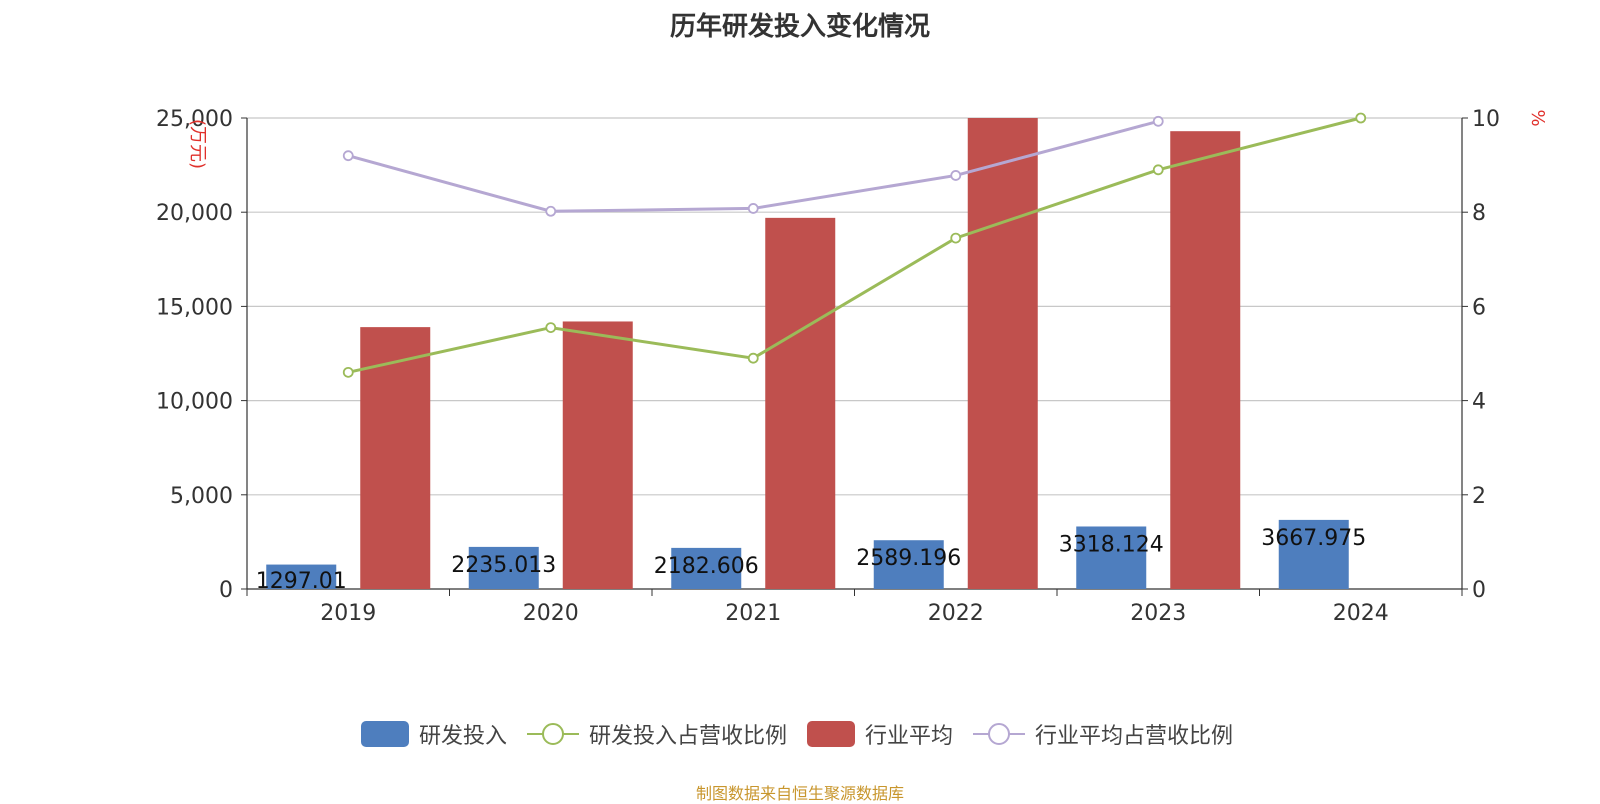  I want to click on left-axis-tick-label: 15,000, so click(194, 307).